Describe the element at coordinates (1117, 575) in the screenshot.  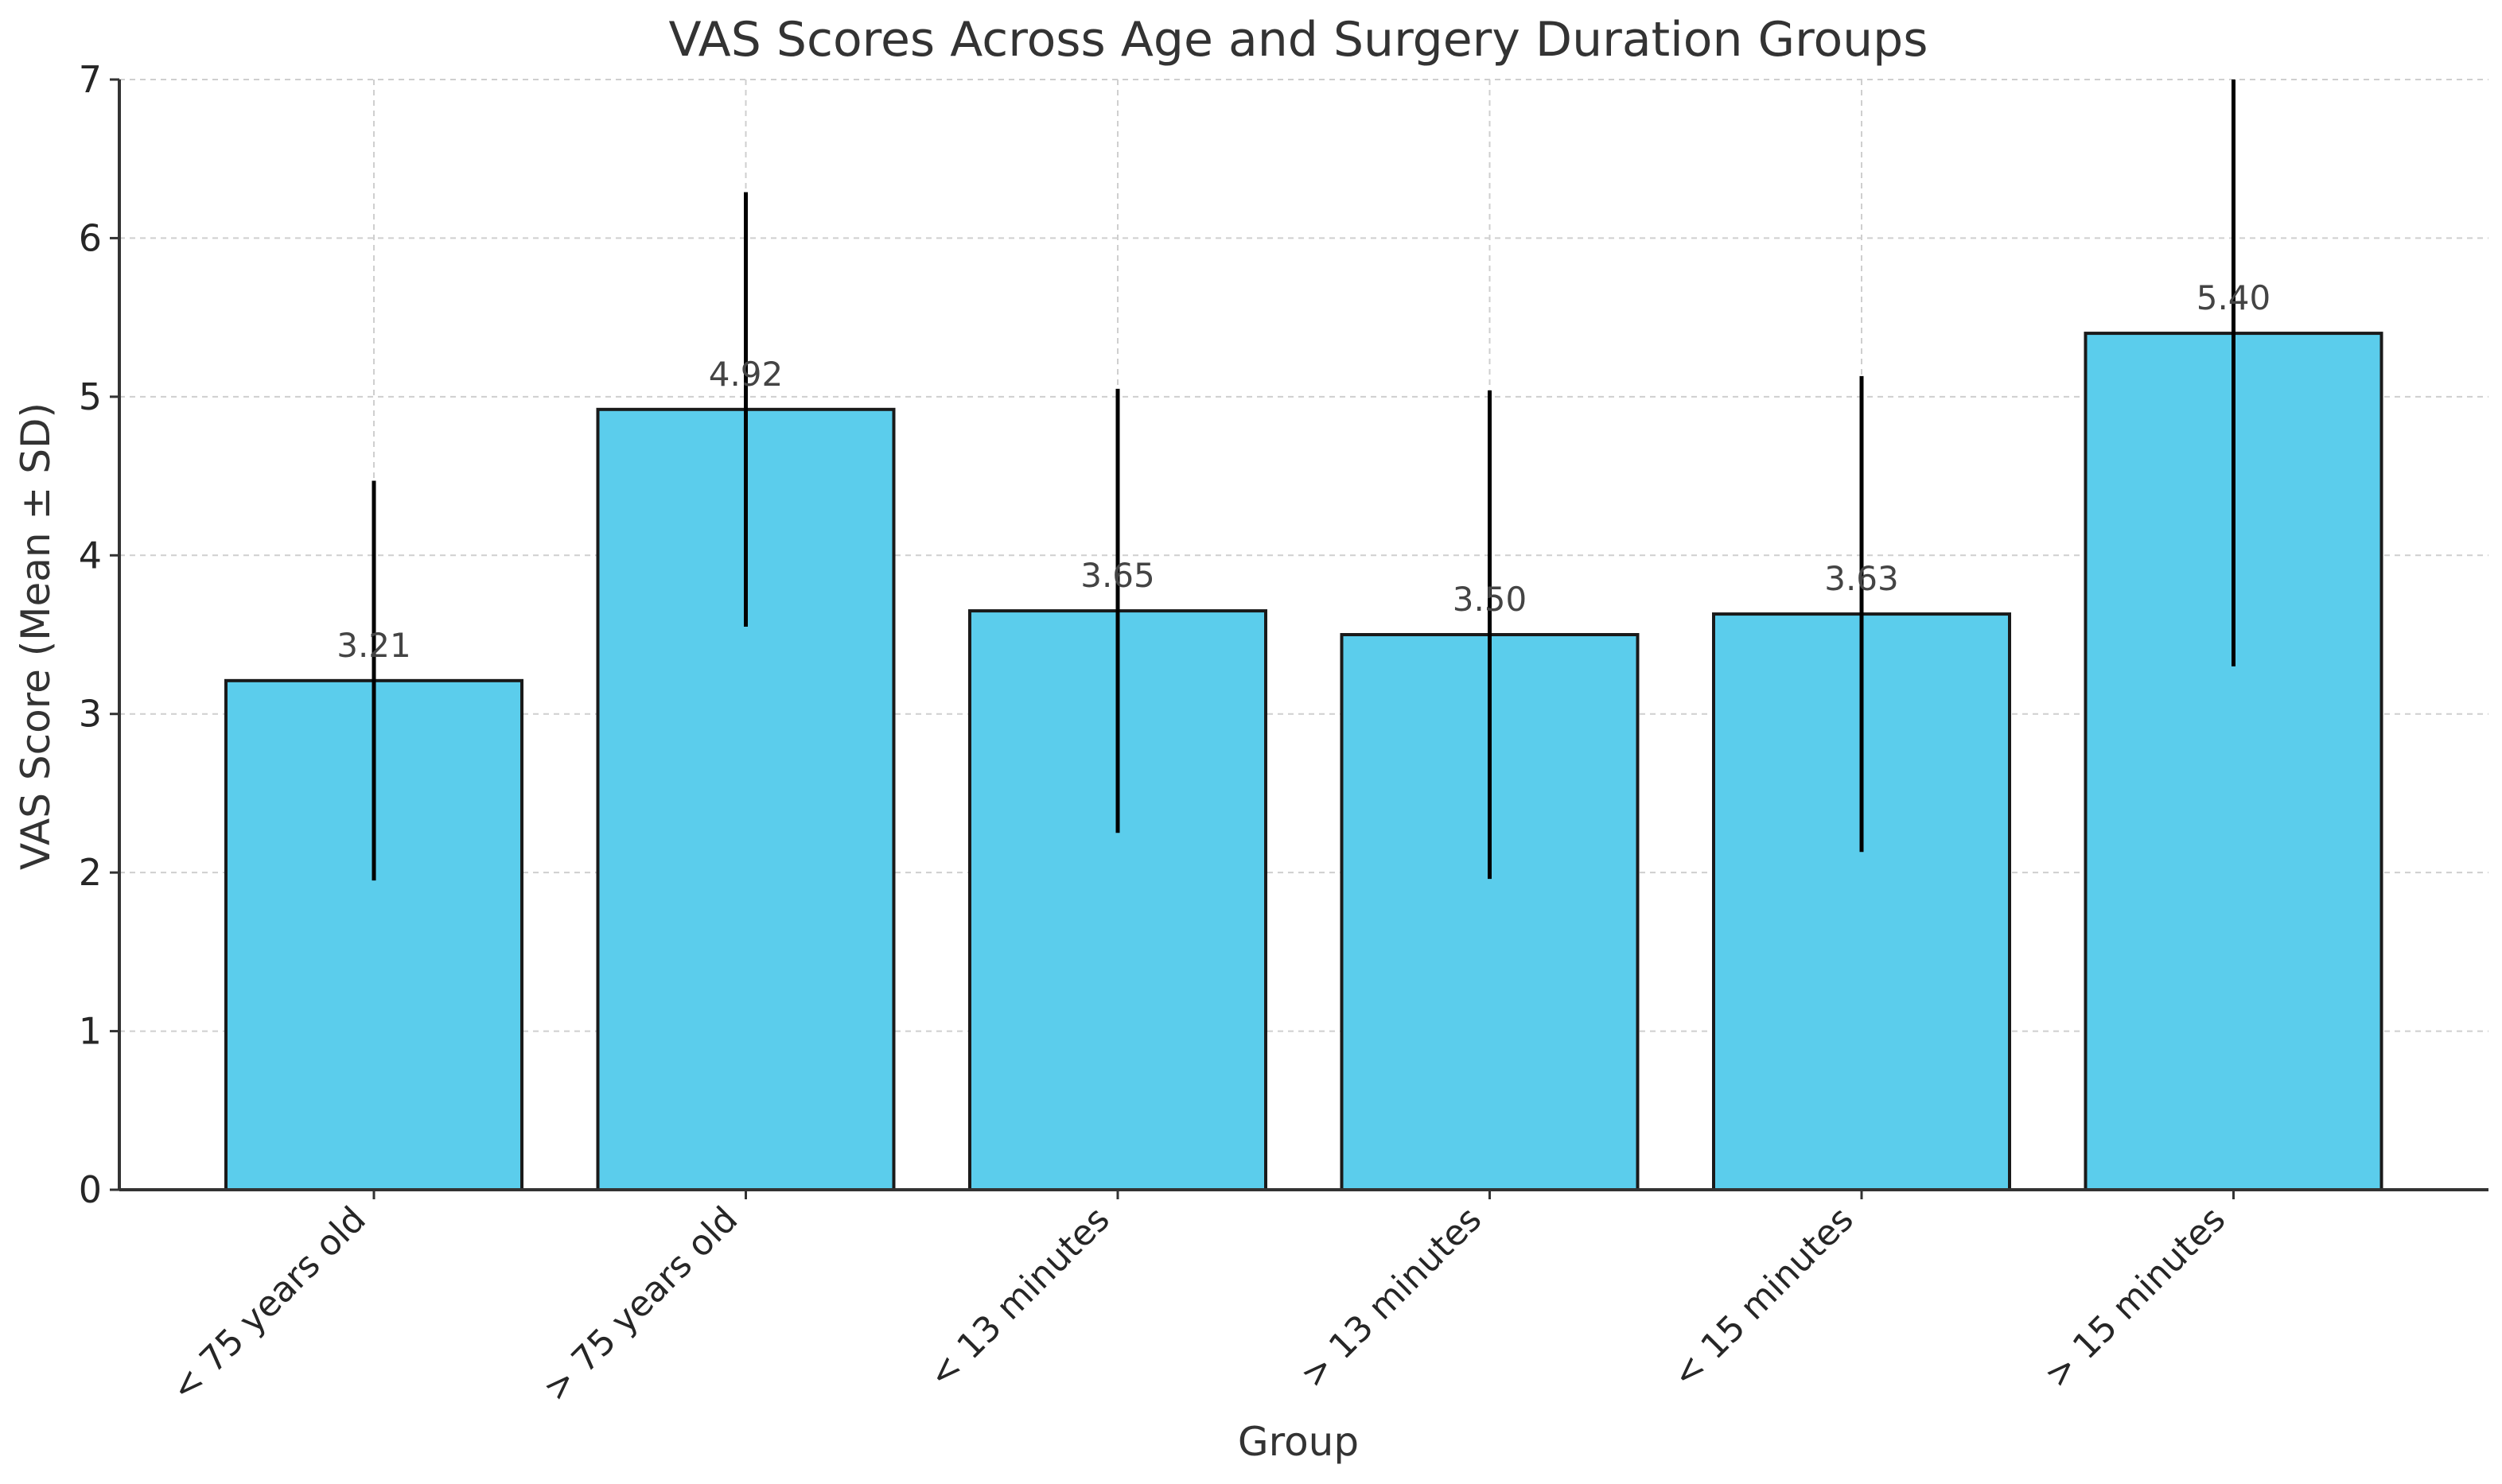
I see `bar-value-label: 3.65` at that location.